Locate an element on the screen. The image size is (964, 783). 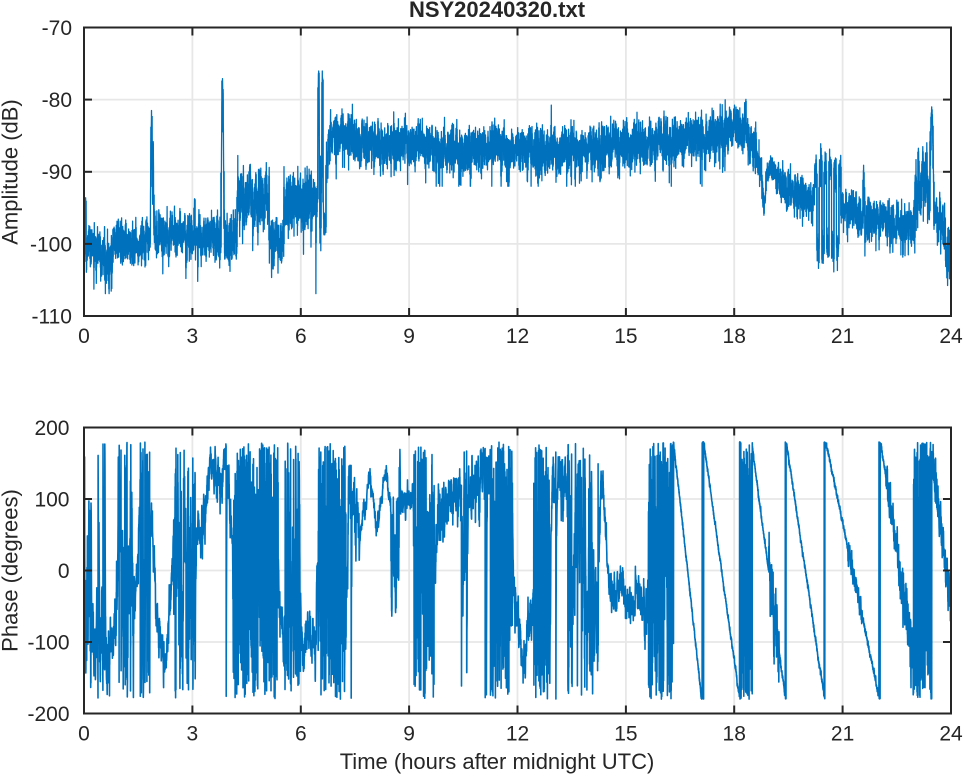
svg-text: Phase (degrees) is located at coordinates (11, 570).